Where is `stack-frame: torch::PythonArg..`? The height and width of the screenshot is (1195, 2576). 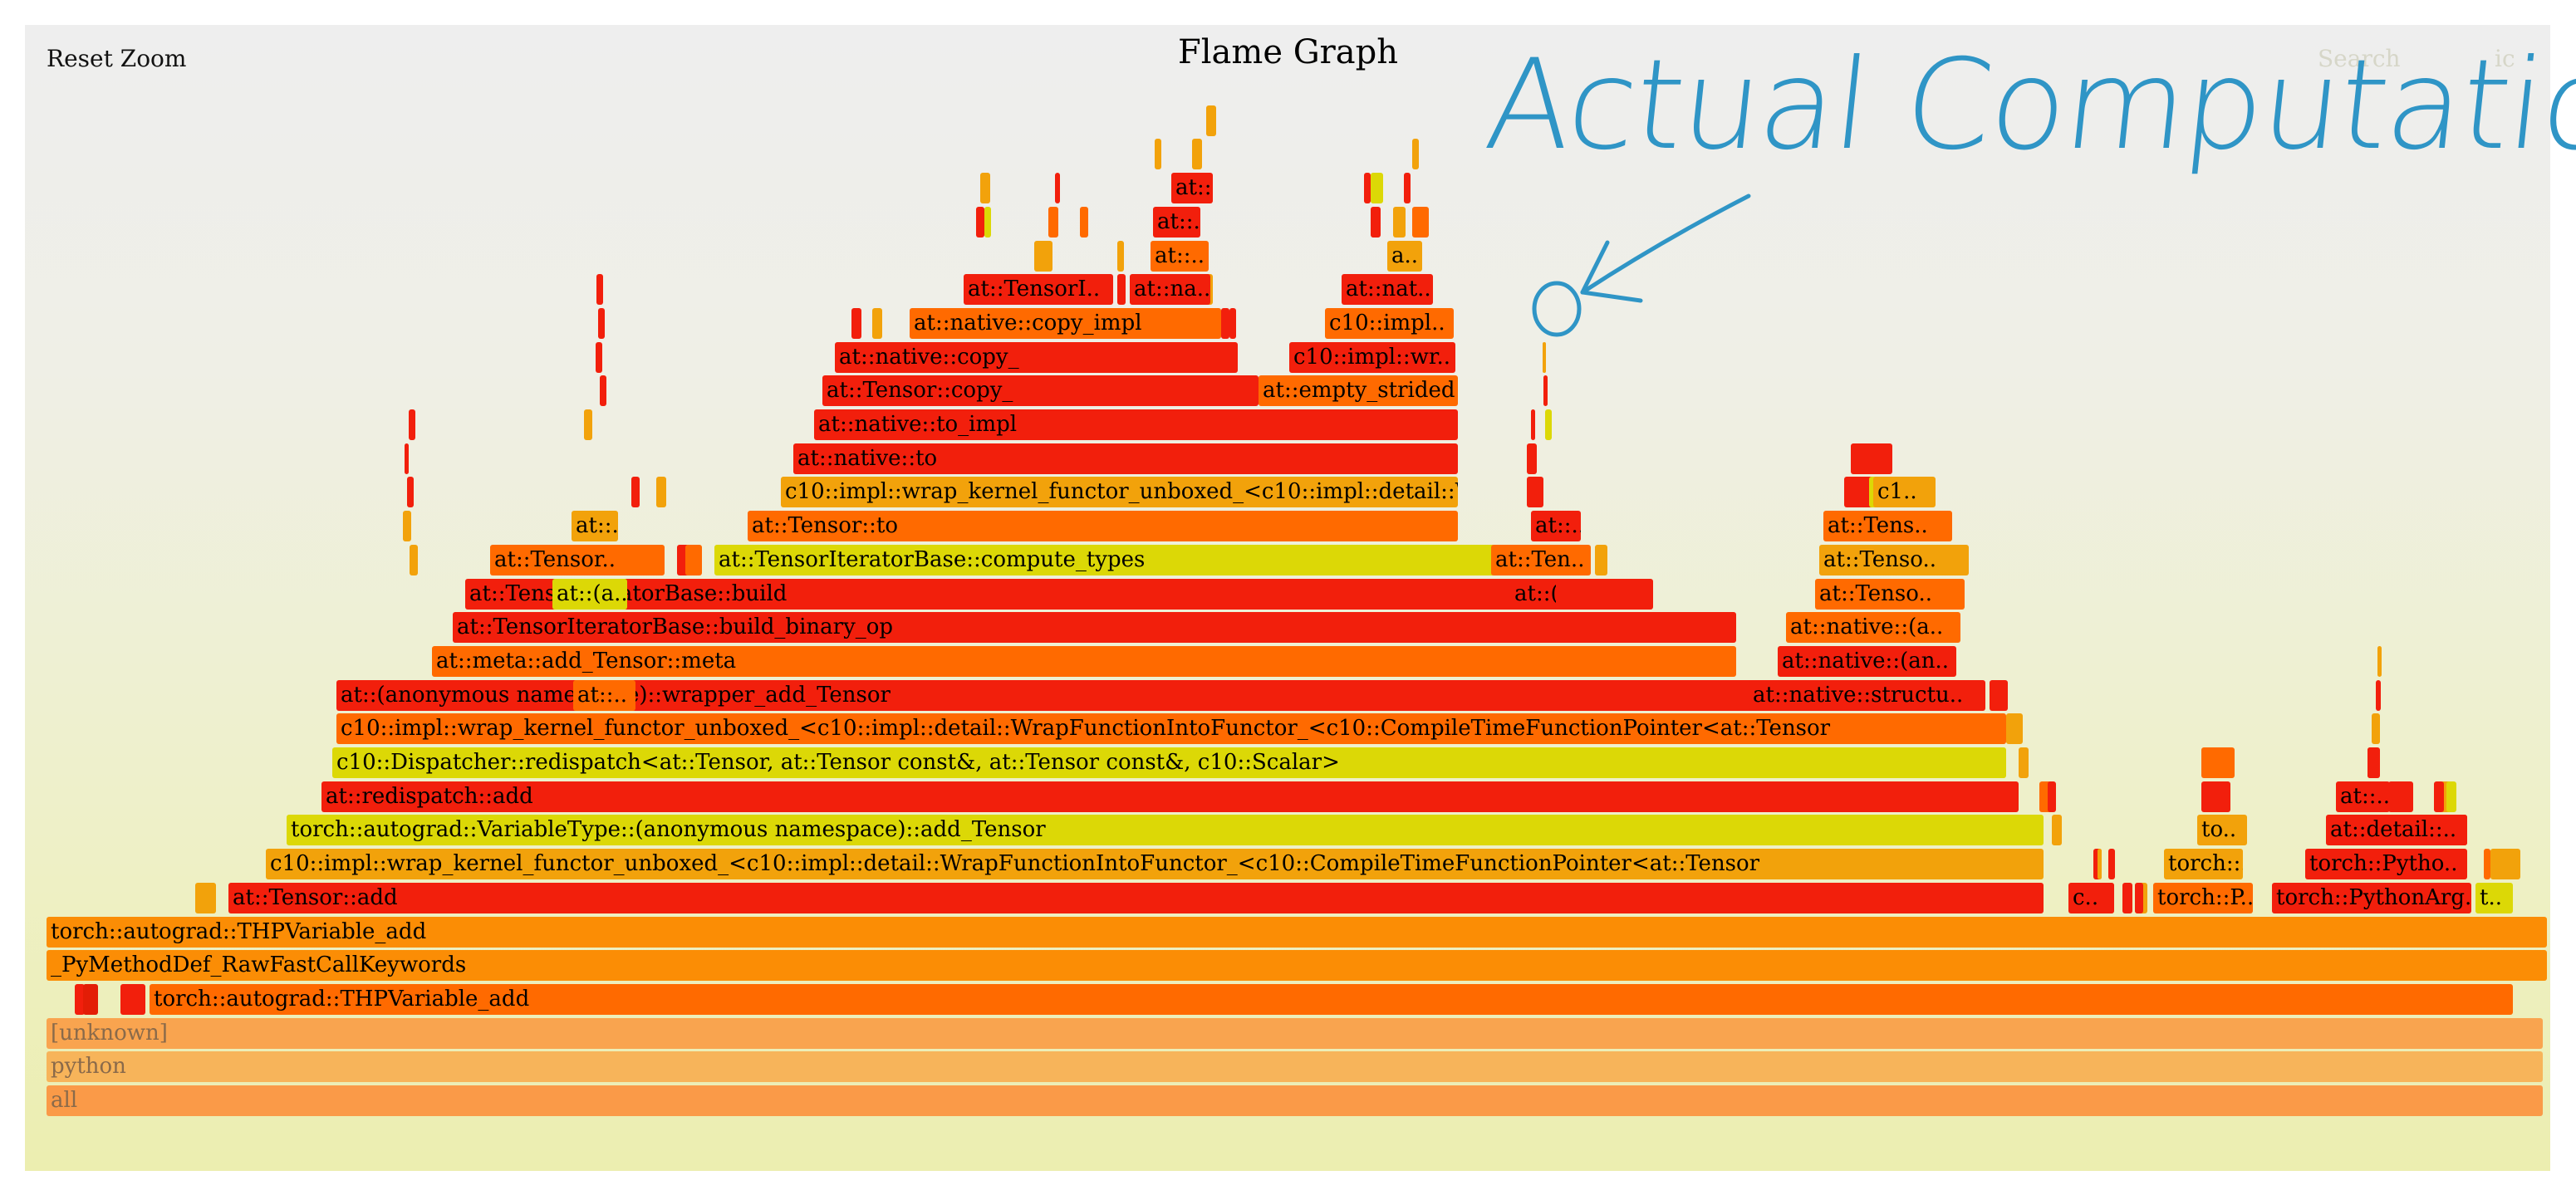
stack-frame: torch::PythonArg.. is located at coordinates (2371, 897).